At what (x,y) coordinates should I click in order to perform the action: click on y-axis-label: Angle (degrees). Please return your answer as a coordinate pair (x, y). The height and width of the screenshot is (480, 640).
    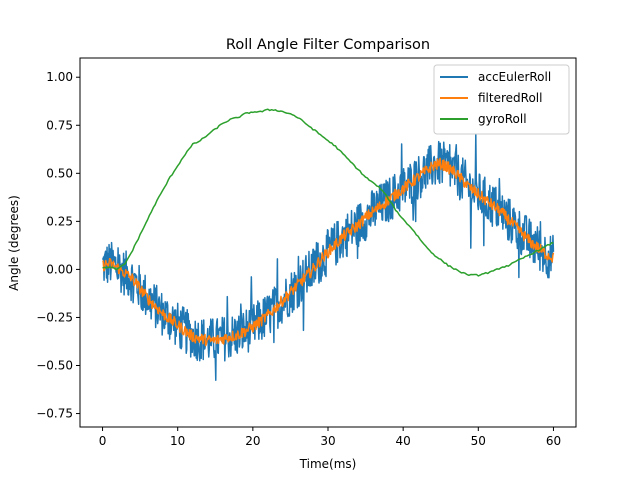
    Looking at the image, I should click on (14, 243).